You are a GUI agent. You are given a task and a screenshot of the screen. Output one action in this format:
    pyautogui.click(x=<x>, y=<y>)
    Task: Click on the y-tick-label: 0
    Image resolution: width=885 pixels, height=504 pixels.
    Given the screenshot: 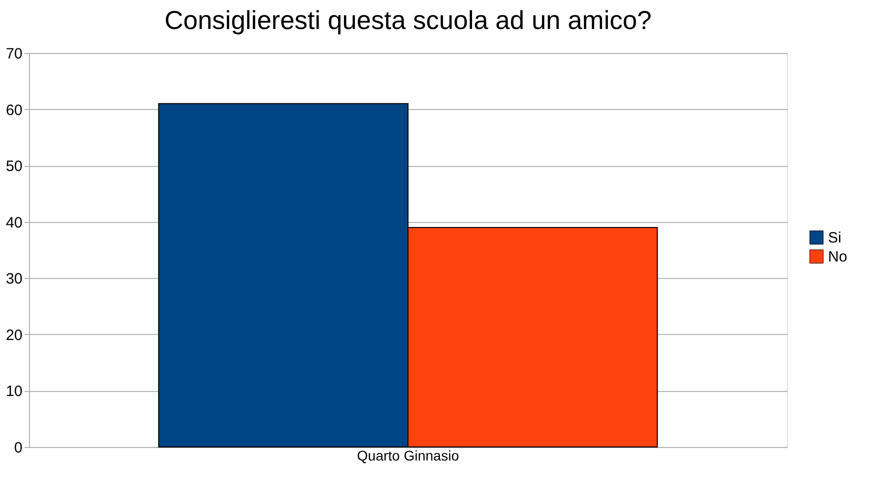 What is the action you would take?
    pyautogui.click(x=18, y=448)
    